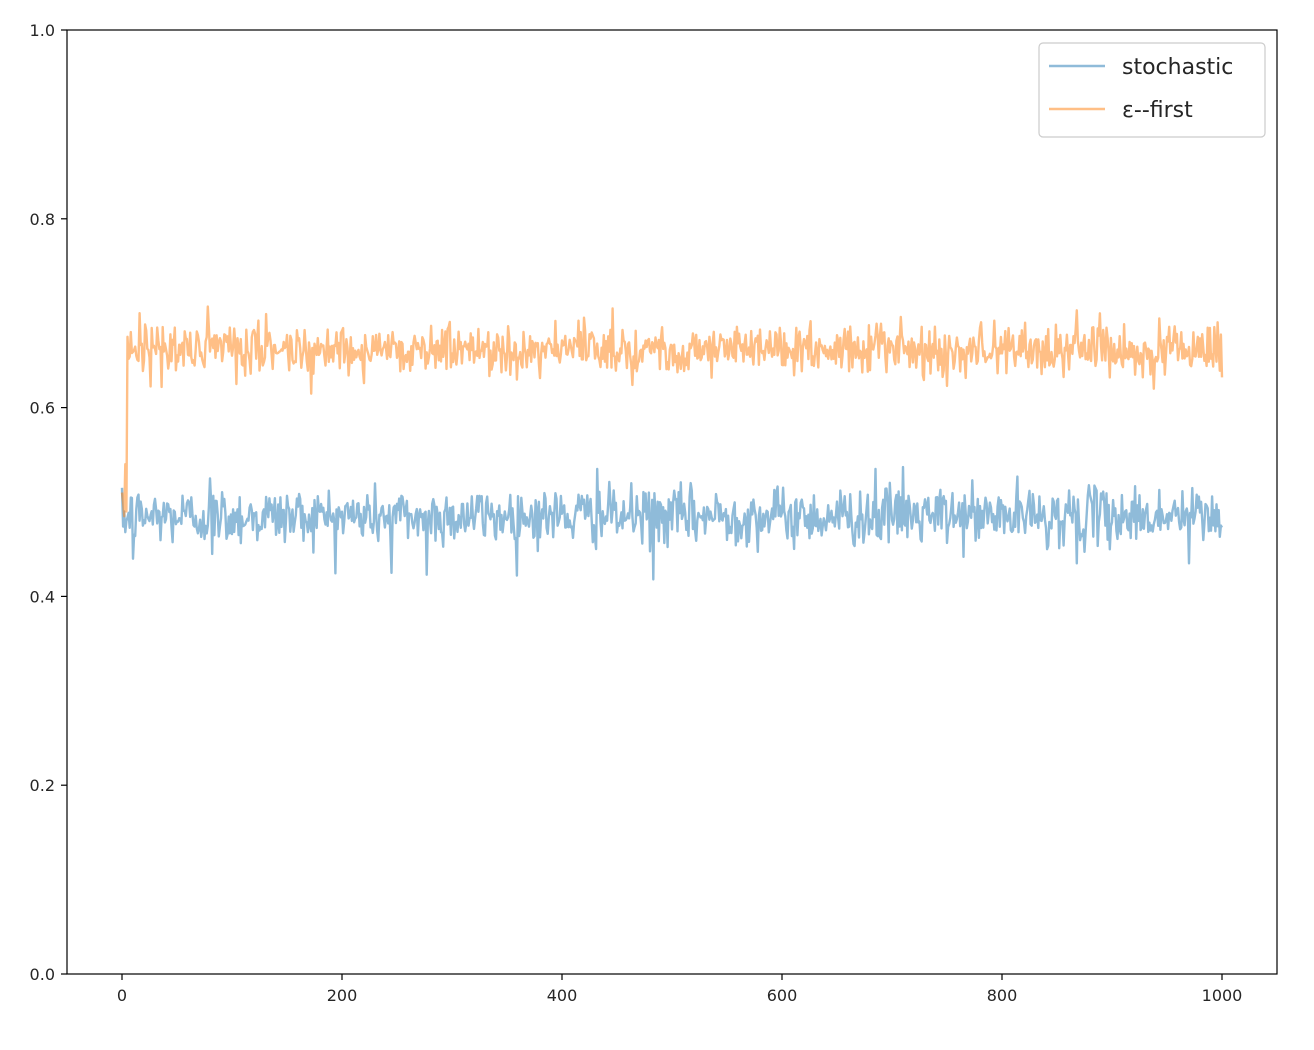 This screenshot has width=1314, height=1050. I want to click on x-tick-label: 0, so click(122, 995).